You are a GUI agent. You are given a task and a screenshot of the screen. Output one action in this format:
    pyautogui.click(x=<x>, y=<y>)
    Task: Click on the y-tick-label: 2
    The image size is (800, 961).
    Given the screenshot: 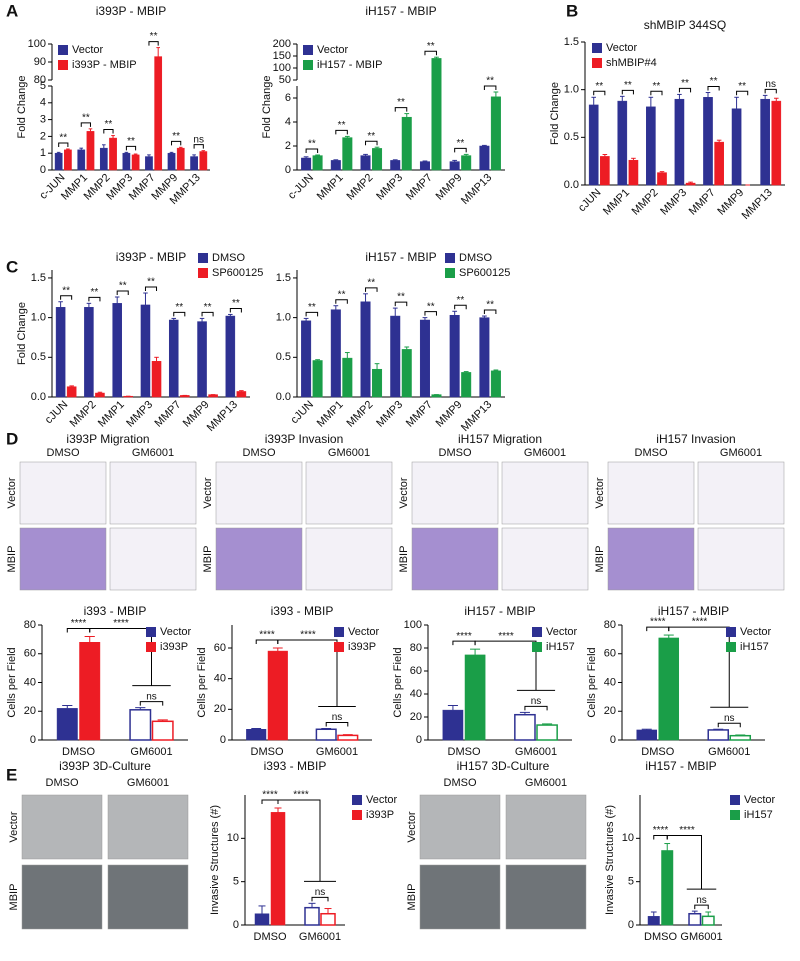 What is the action you would take?
    pyautogui.click(x=43, y=136)
    